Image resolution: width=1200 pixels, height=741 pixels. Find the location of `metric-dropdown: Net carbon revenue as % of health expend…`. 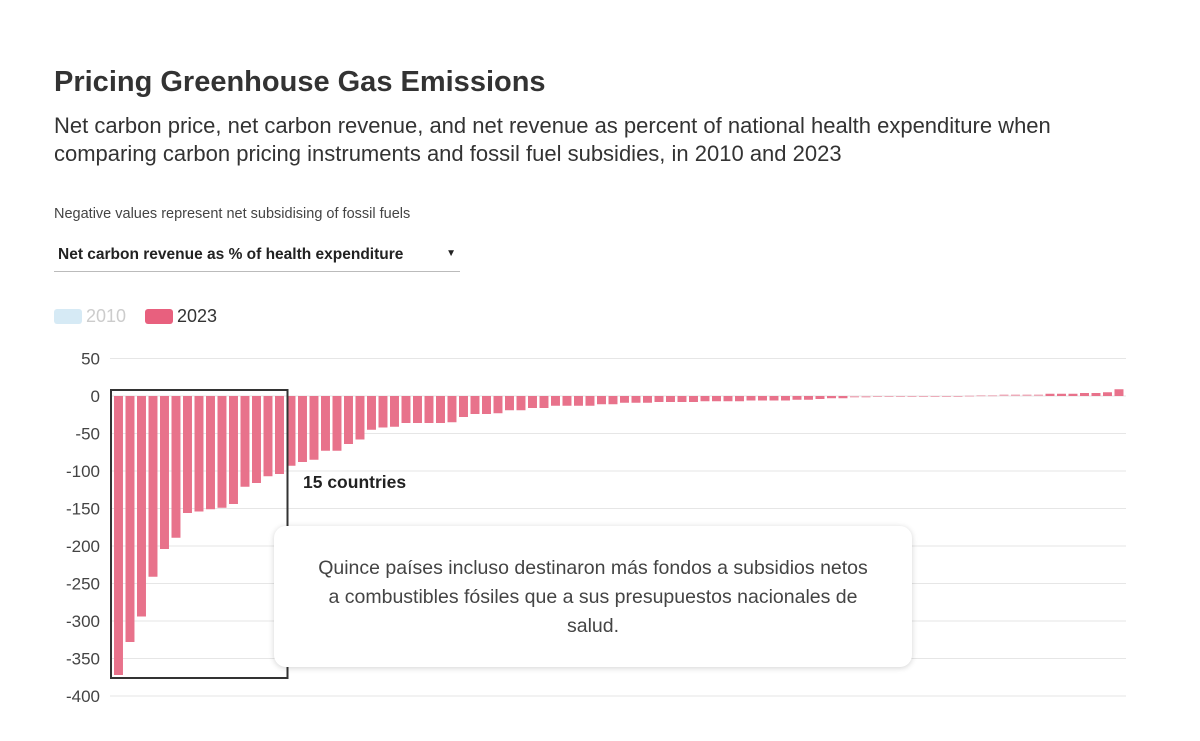

metric-dropdown: Net carbon revenue as % of health expend… is located at coordinates (257, 259).